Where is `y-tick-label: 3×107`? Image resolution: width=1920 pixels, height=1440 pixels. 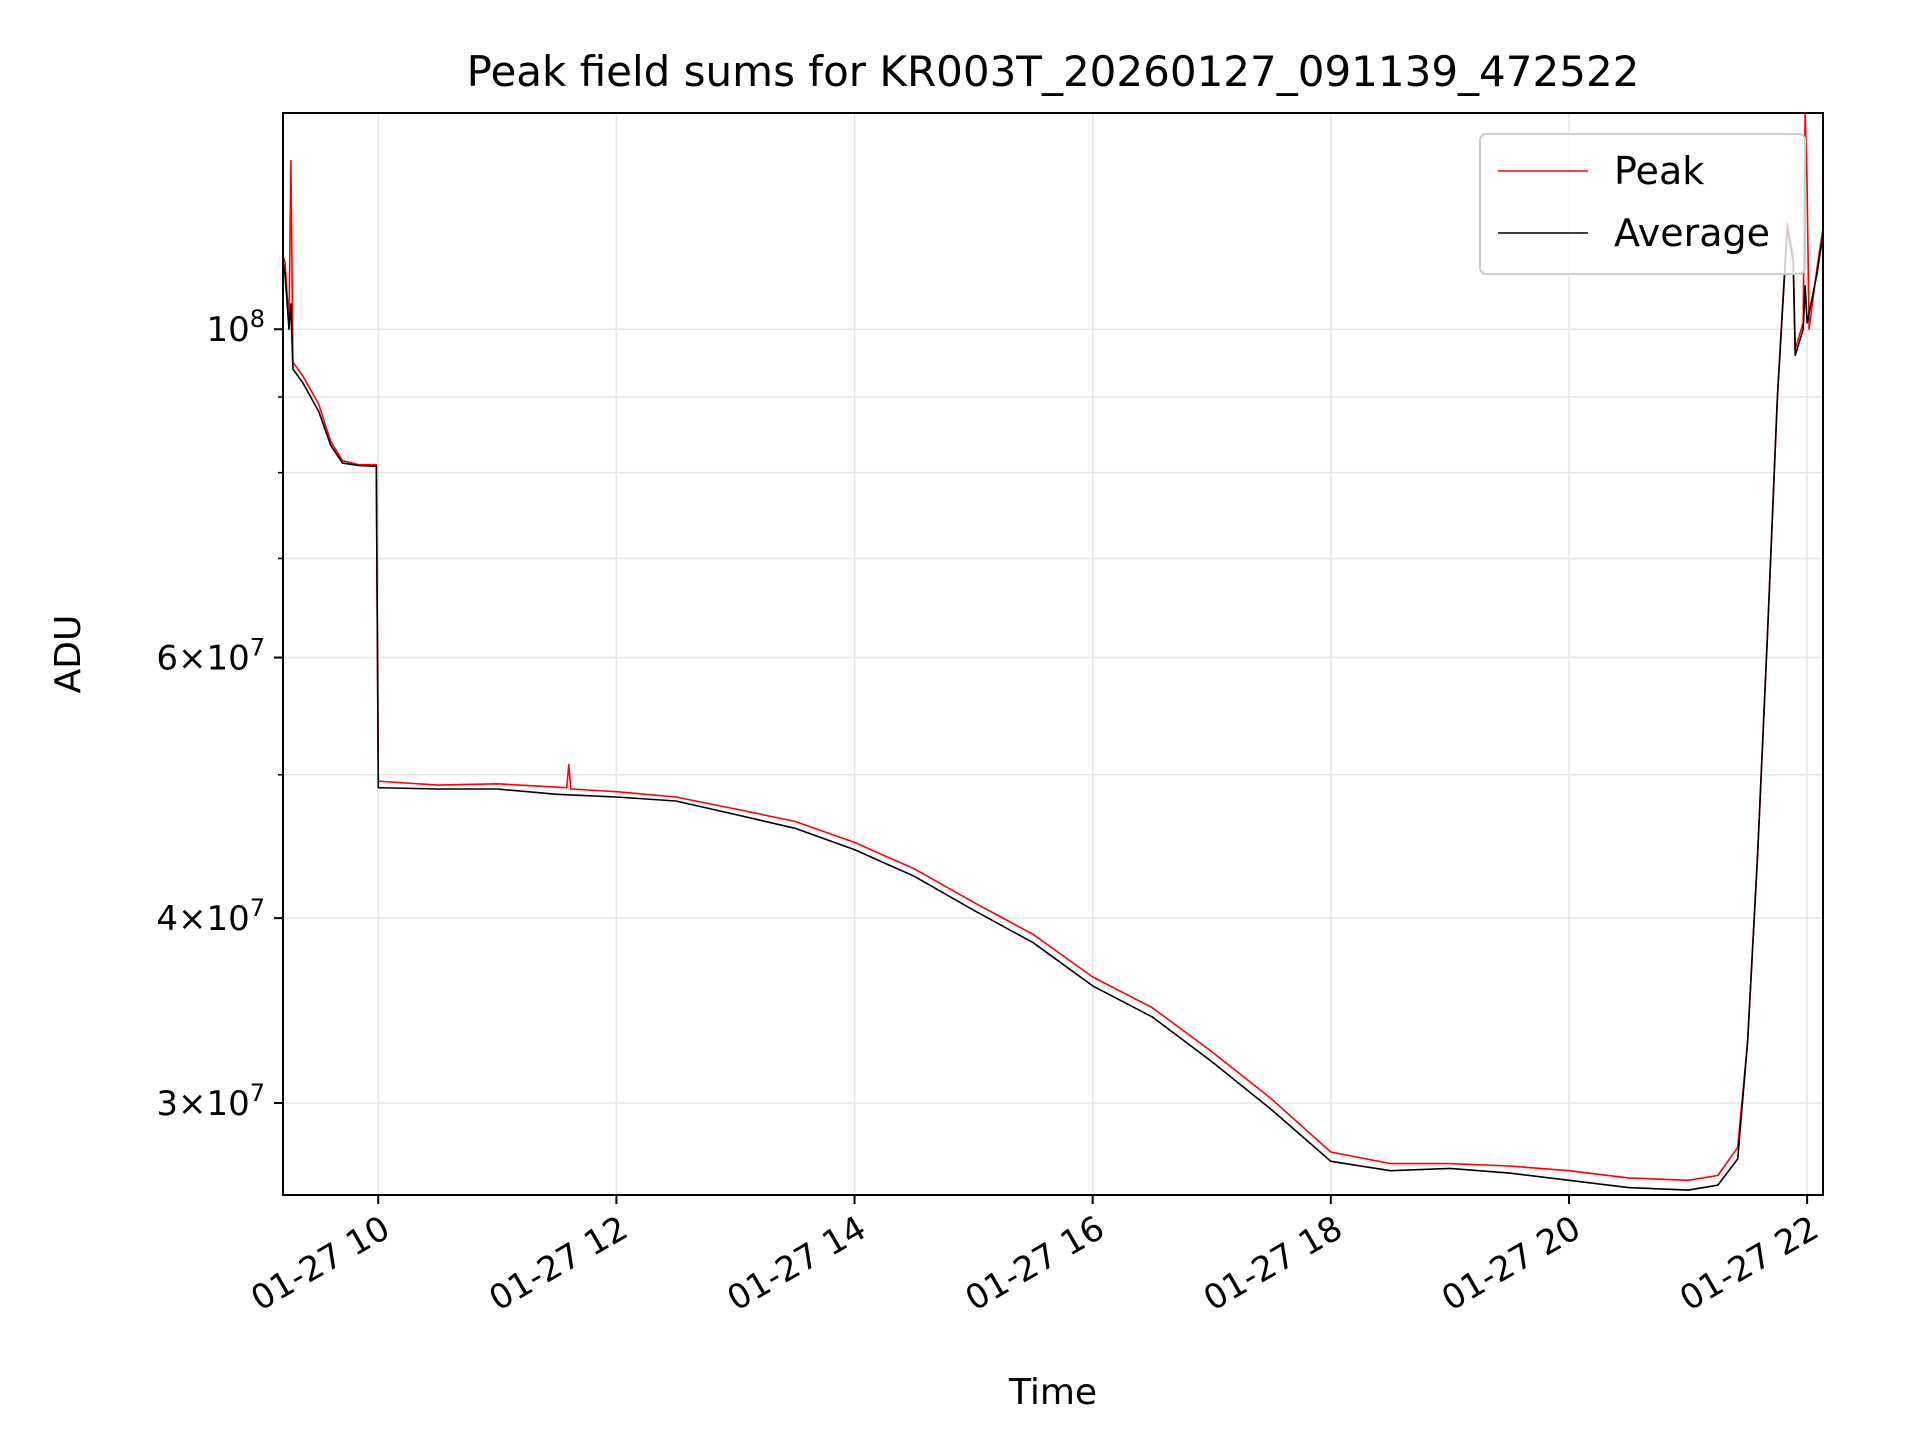
y-tick-label: 3×107 is located at coordinates (210, 1101).